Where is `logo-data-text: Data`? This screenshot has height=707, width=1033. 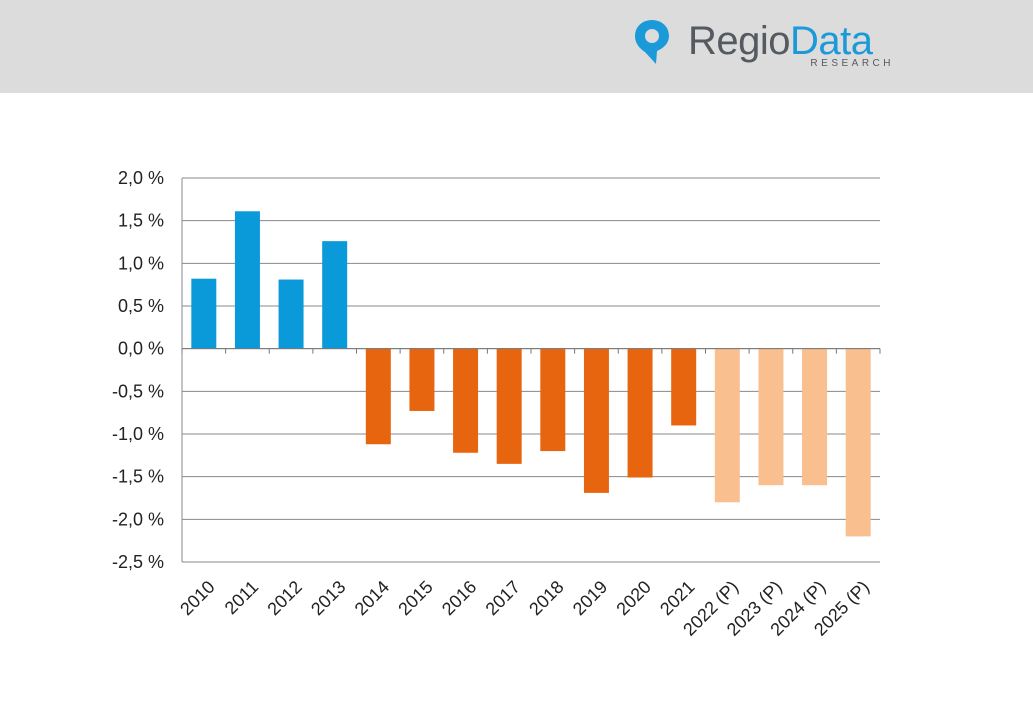
logo-data-text: Data is located at coordinates (831, 41).